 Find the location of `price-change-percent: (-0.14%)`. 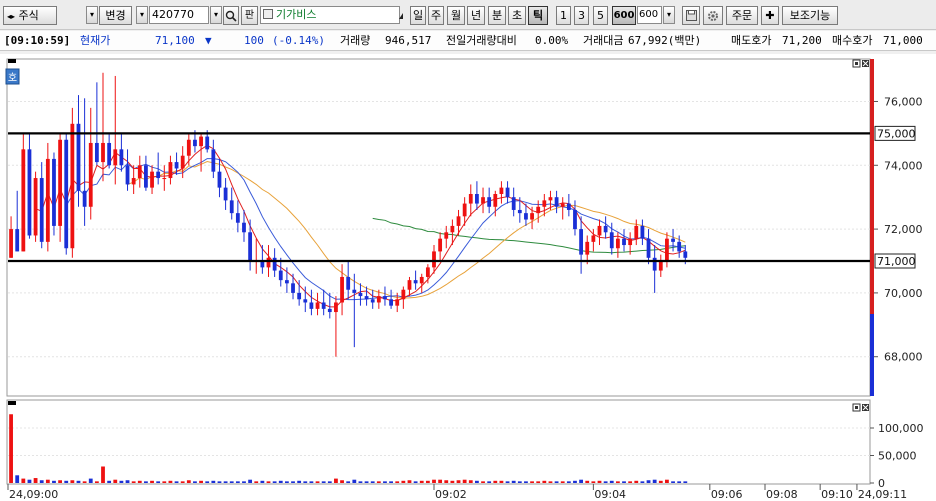

price-change-percent: (-0.14%) is located at coordinates (298, 40).